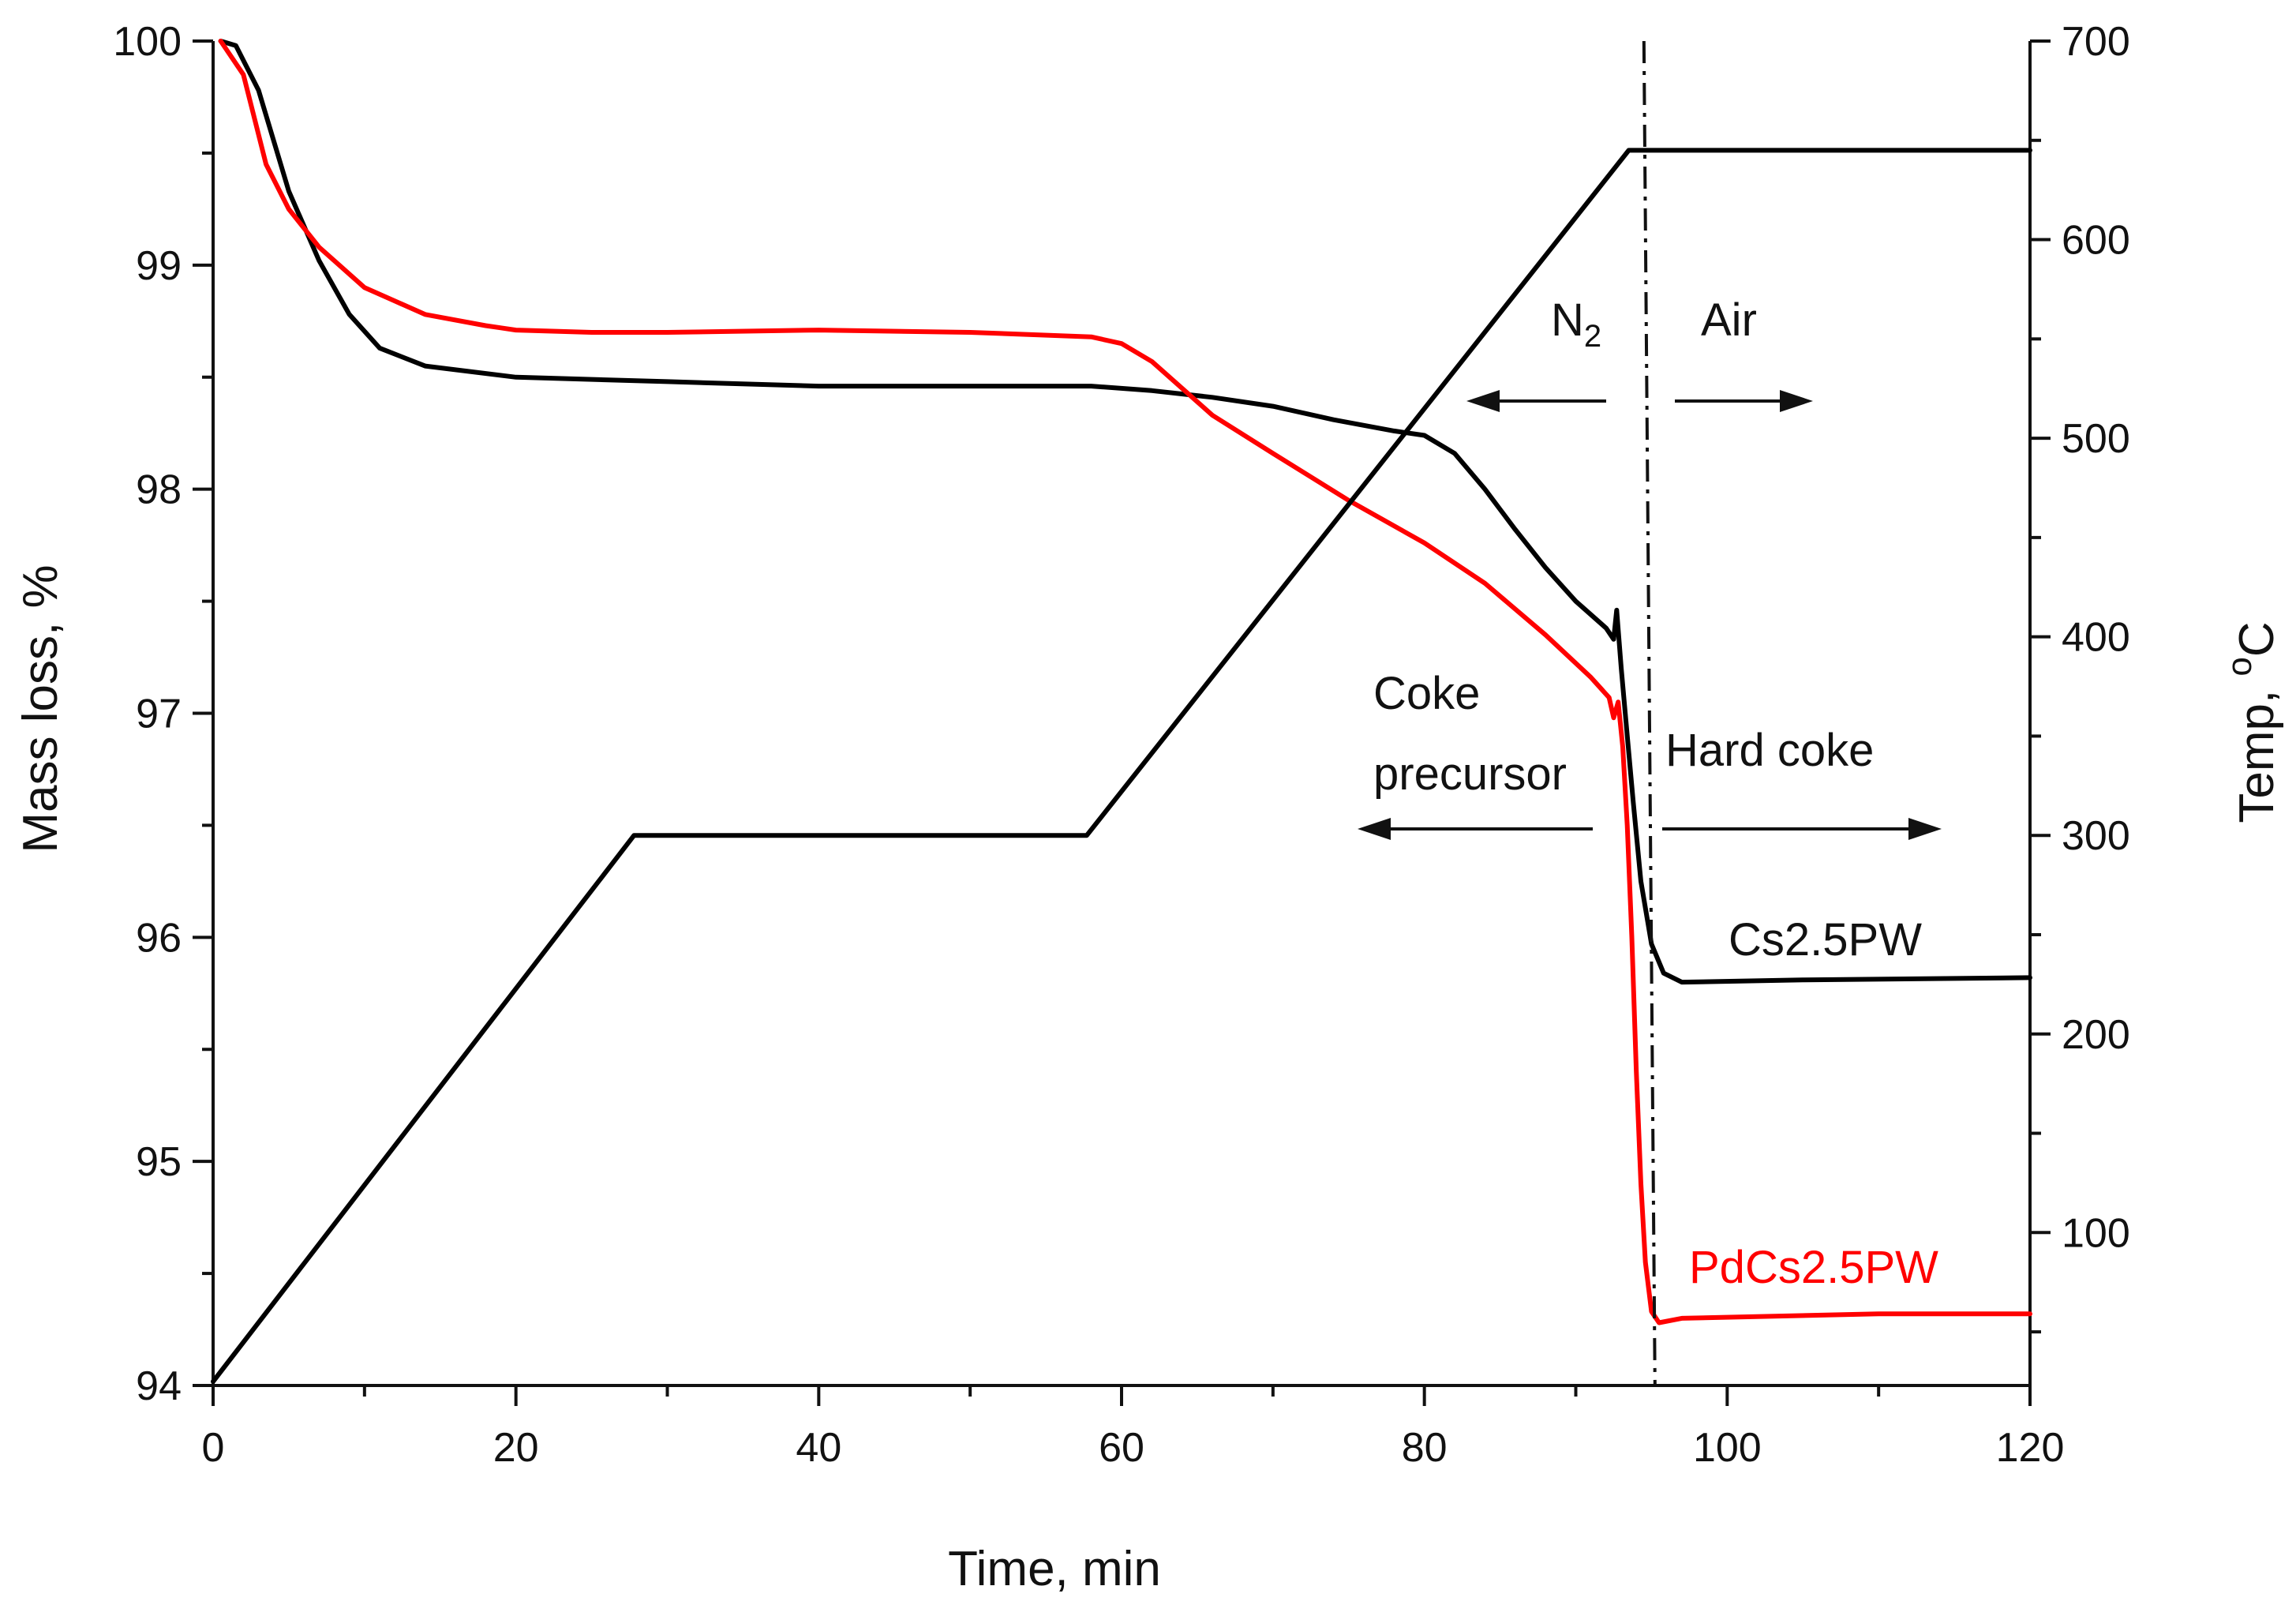  What do you see at coordinates (2096, 1233) in the screenshot?
I see `y-right-tick-label: 100` at bounding box center [2096, 1233].